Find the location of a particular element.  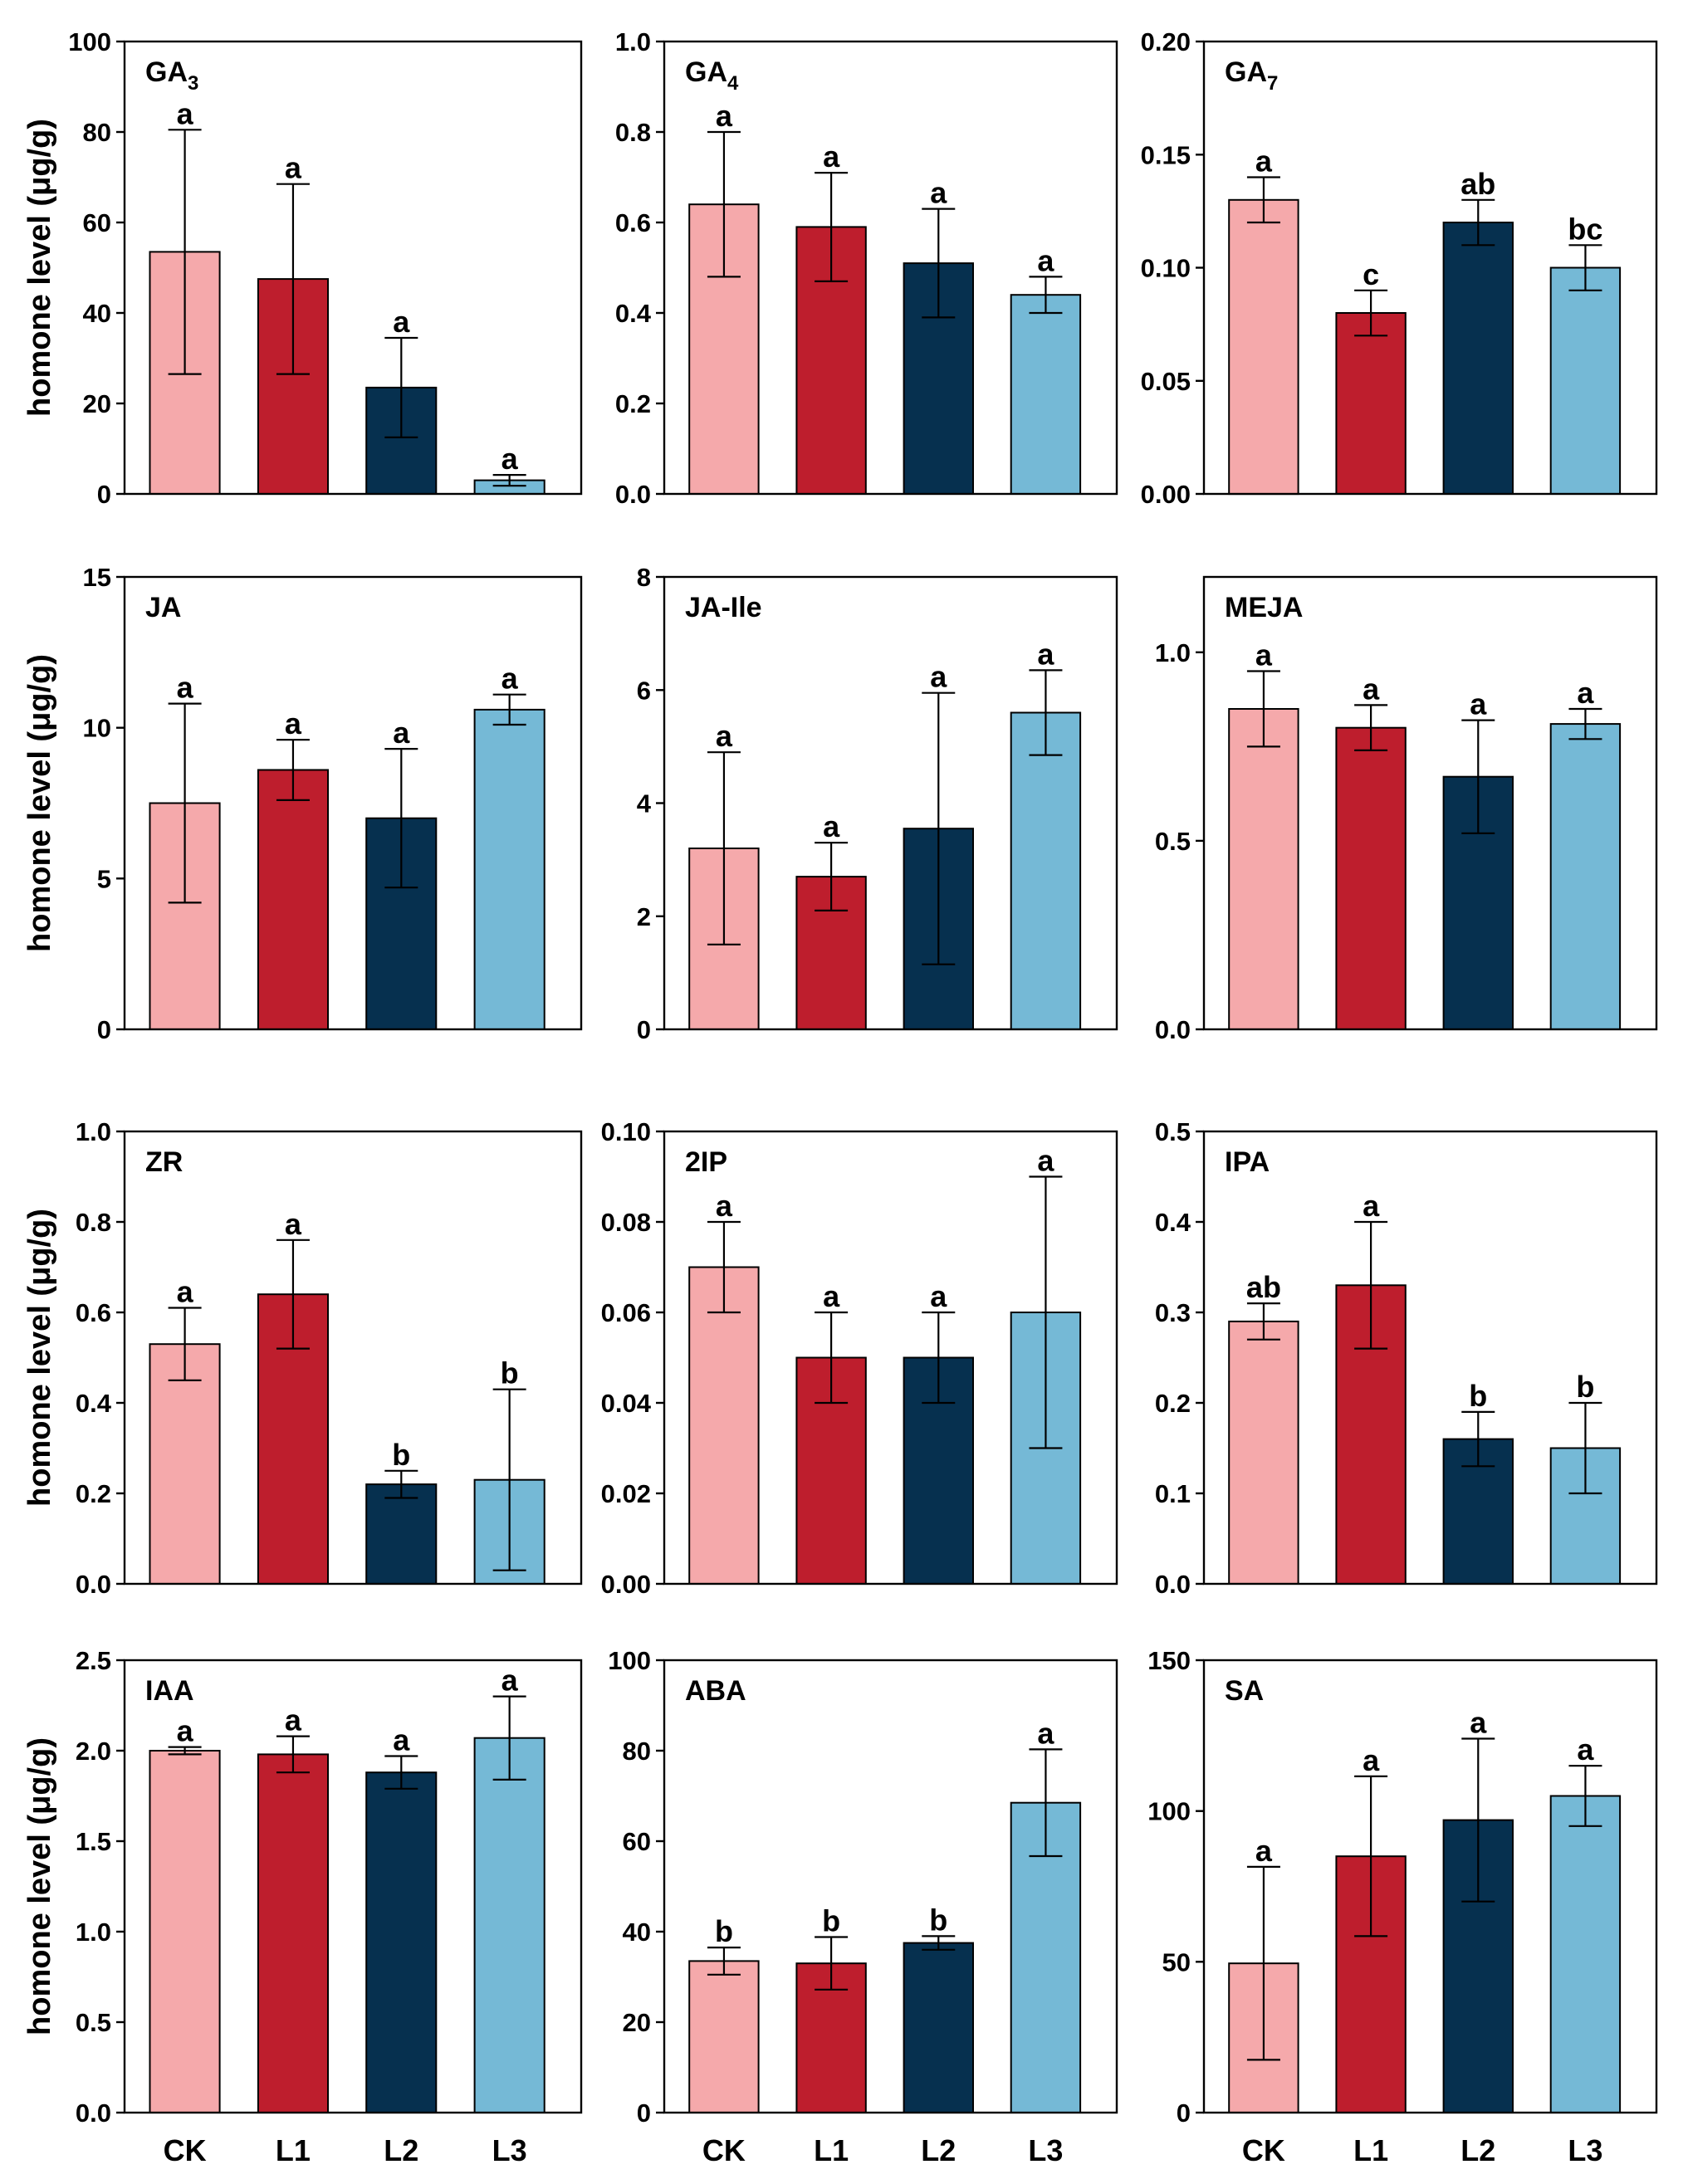

y-tick-label: 6 is located at coordinates (644, 690).